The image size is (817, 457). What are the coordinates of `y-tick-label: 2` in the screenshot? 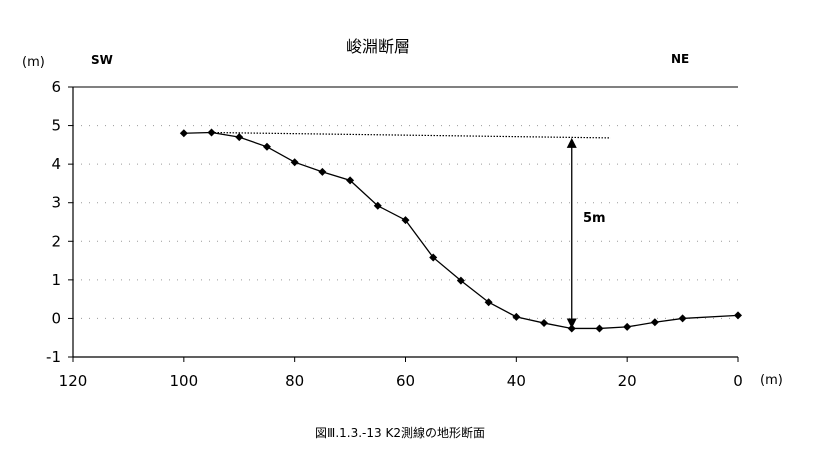 It's located at (56, 241).